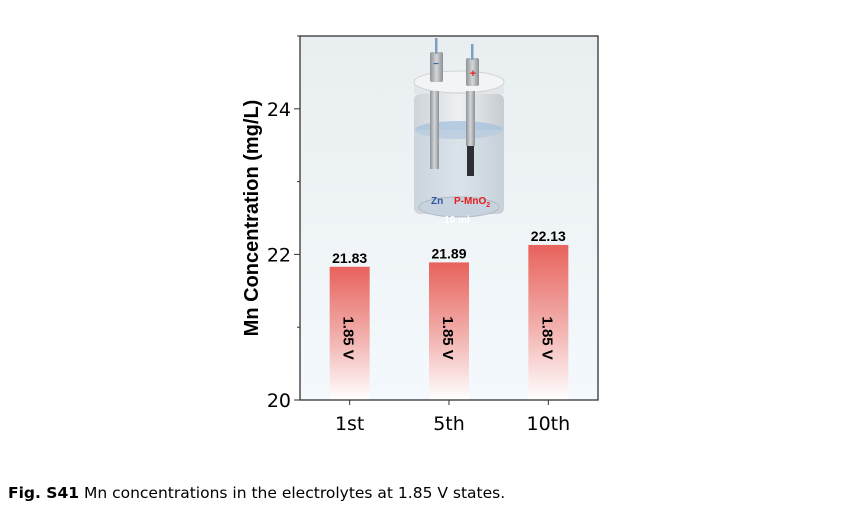 Image resolution: width=846 pixels, height=513 pixels. What do you see at coordinates (472, 202) in the screenshot?
I see `pmno2-label: P-MnO2` at bounding box center [472, 202].